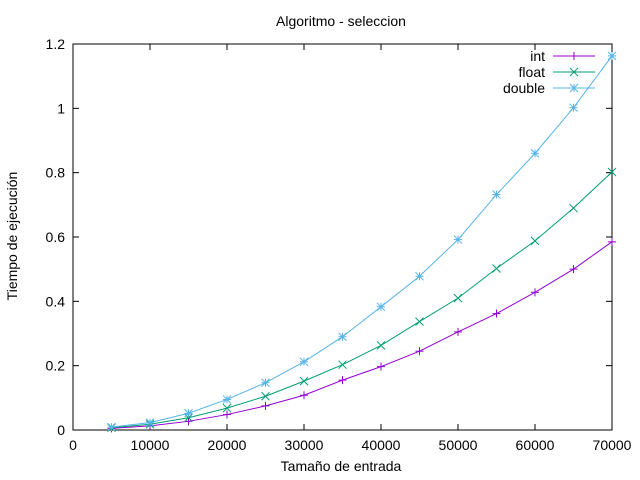 This screenshot has width=640, height=480. I want to click on x-axis-label: Tamaño de entrada, so click(341, 466).